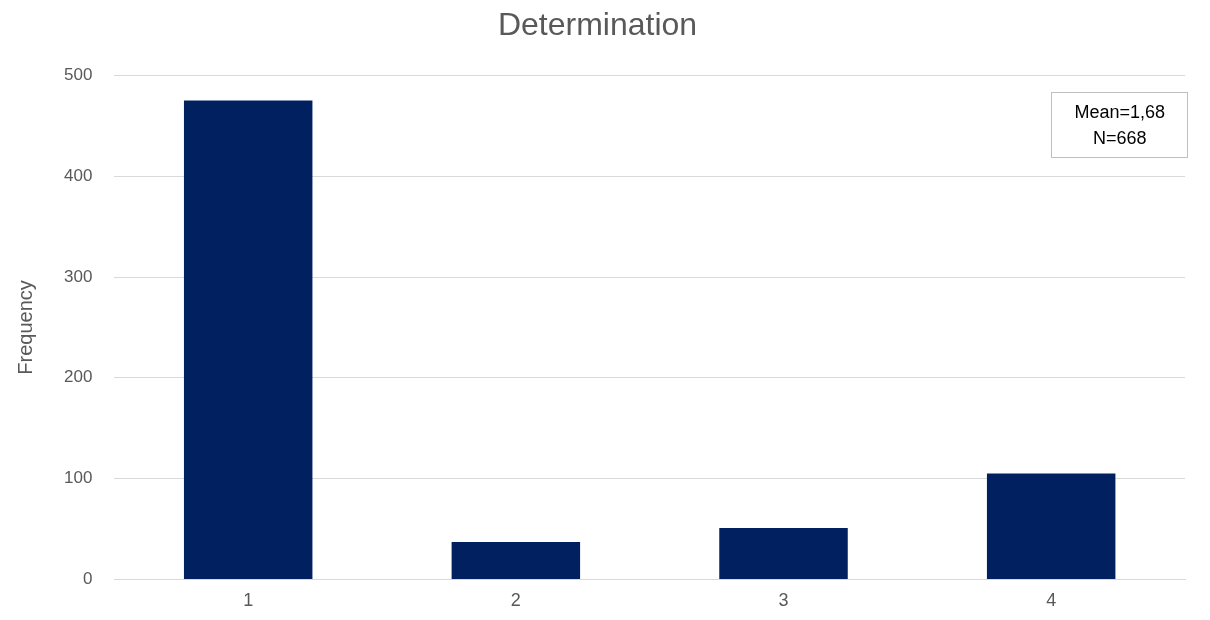 This screenshot has height=620, width=1210. I want to click on y-axis-title: Frequency, so click(24, 327).